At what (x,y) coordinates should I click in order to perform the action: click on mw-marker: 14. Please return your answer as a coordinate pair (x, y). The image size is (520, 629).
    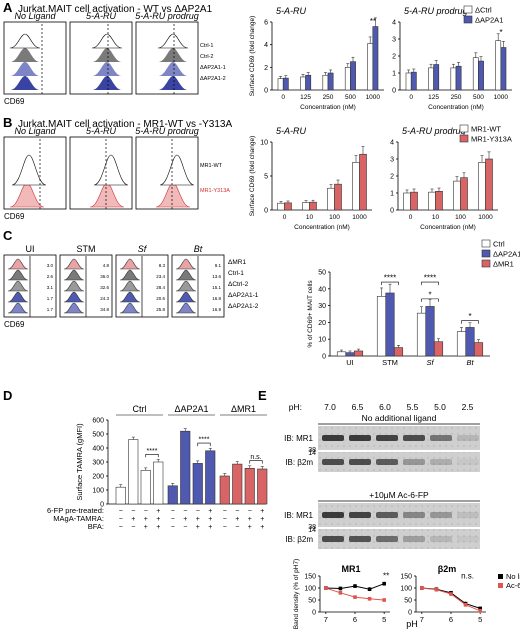
    Looking at the image, I should click on (312, 530).